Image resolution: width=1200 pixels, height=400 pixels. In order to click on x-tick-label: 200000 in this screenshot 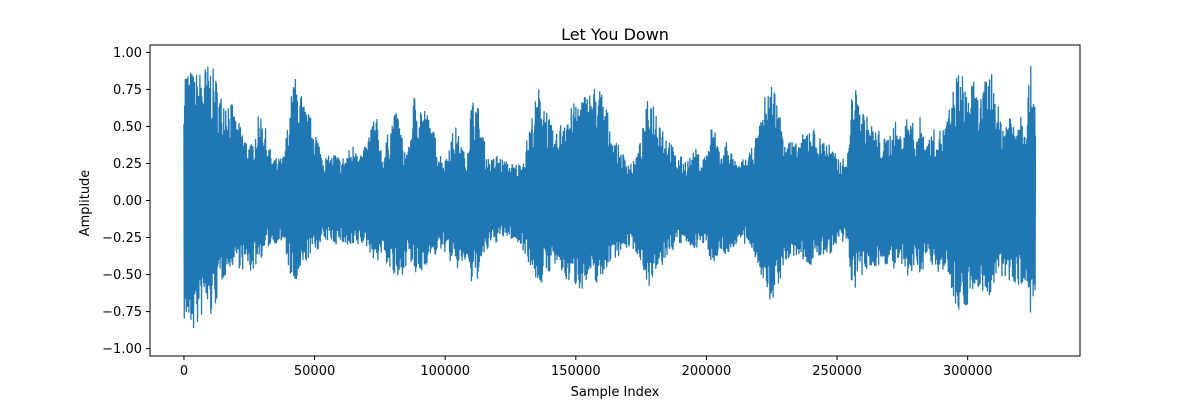, I will do `click(707, 371)`.